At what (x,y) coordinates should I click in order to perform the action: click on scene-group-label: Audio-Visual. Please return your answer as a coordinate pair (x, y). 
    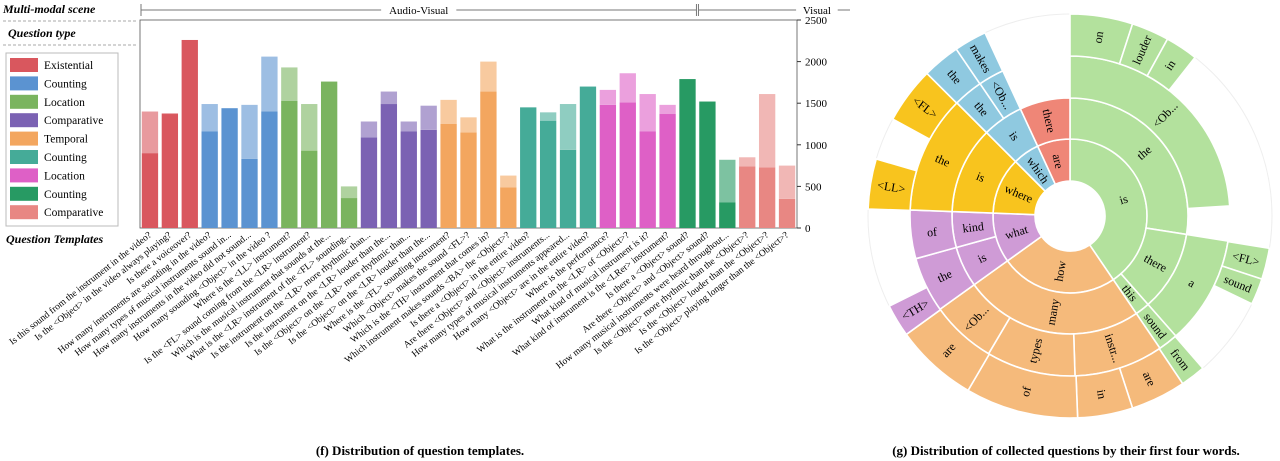
    Looking at the image, I should click on (418, 11).